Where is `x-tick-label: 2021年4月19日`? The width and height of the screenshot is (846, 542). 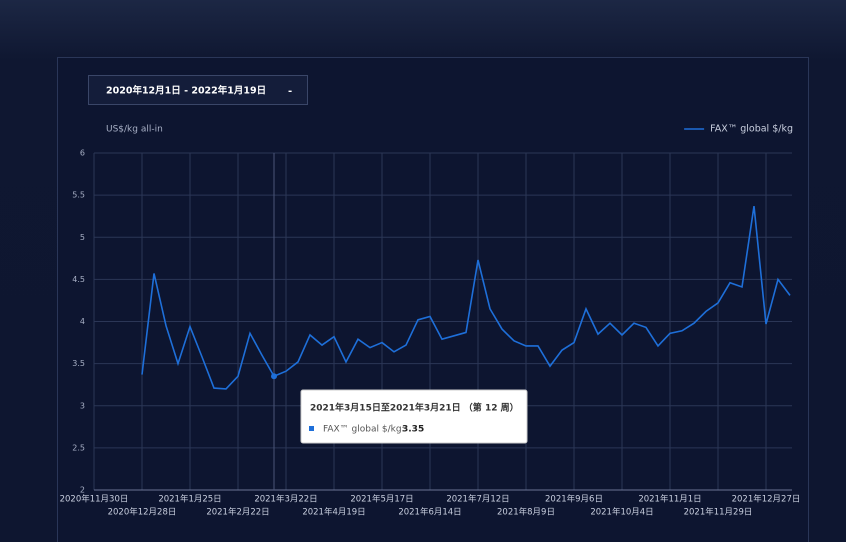
x-tick-label: 2021年4月19日 is located at coordinates (333, 512).